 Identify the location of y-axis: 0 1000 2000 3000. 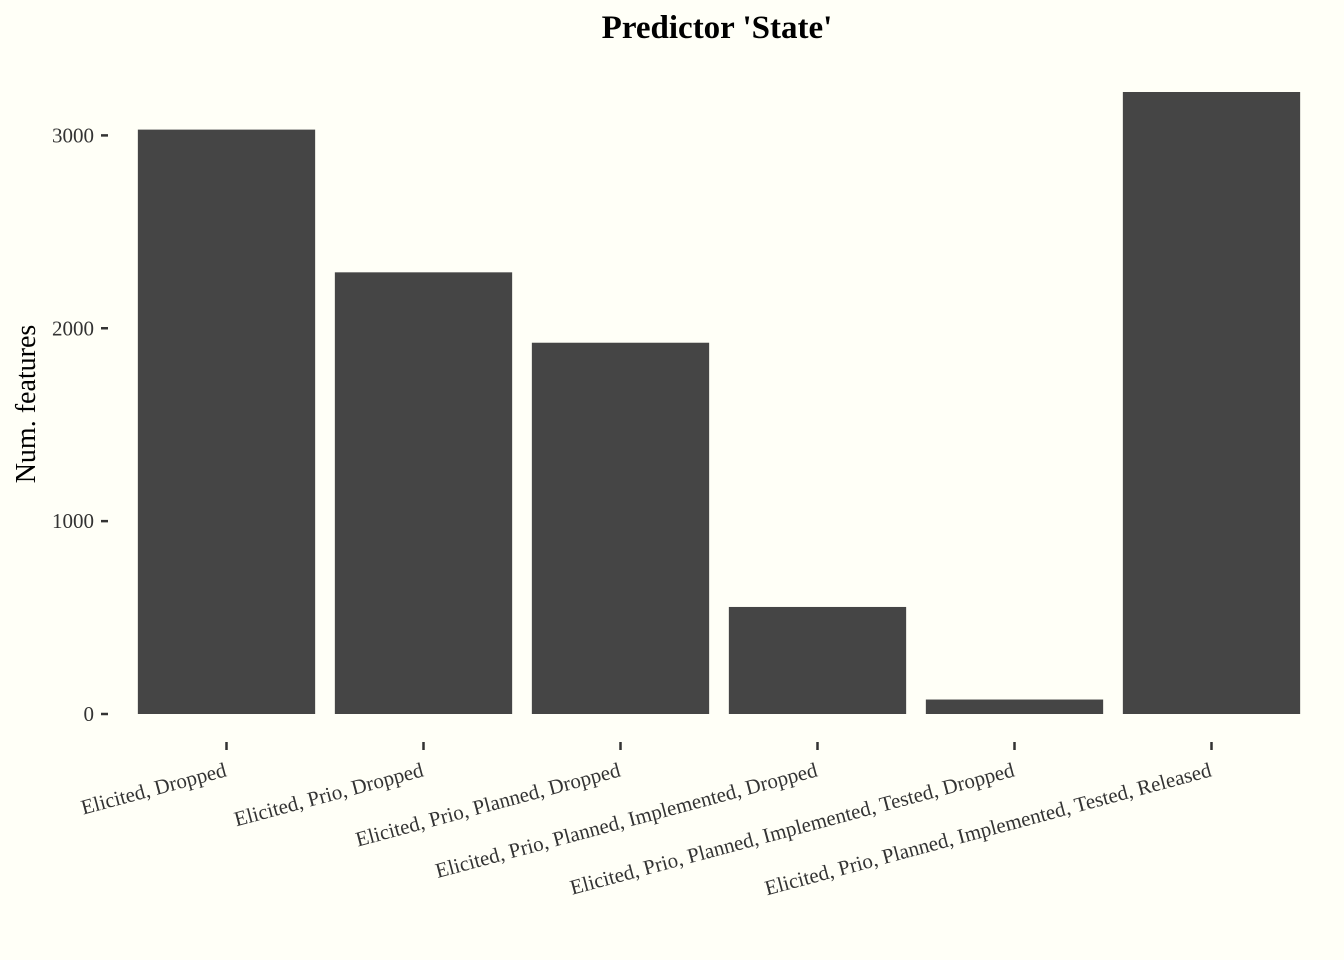
(80, 424).